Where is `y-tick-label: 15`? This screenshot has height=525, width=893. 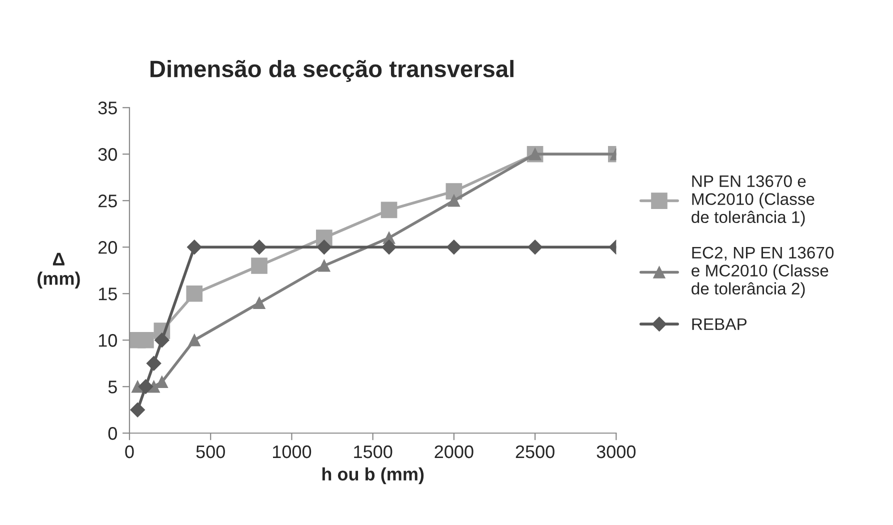
y-tick-label: 15 is located at coordinates (107, 294).